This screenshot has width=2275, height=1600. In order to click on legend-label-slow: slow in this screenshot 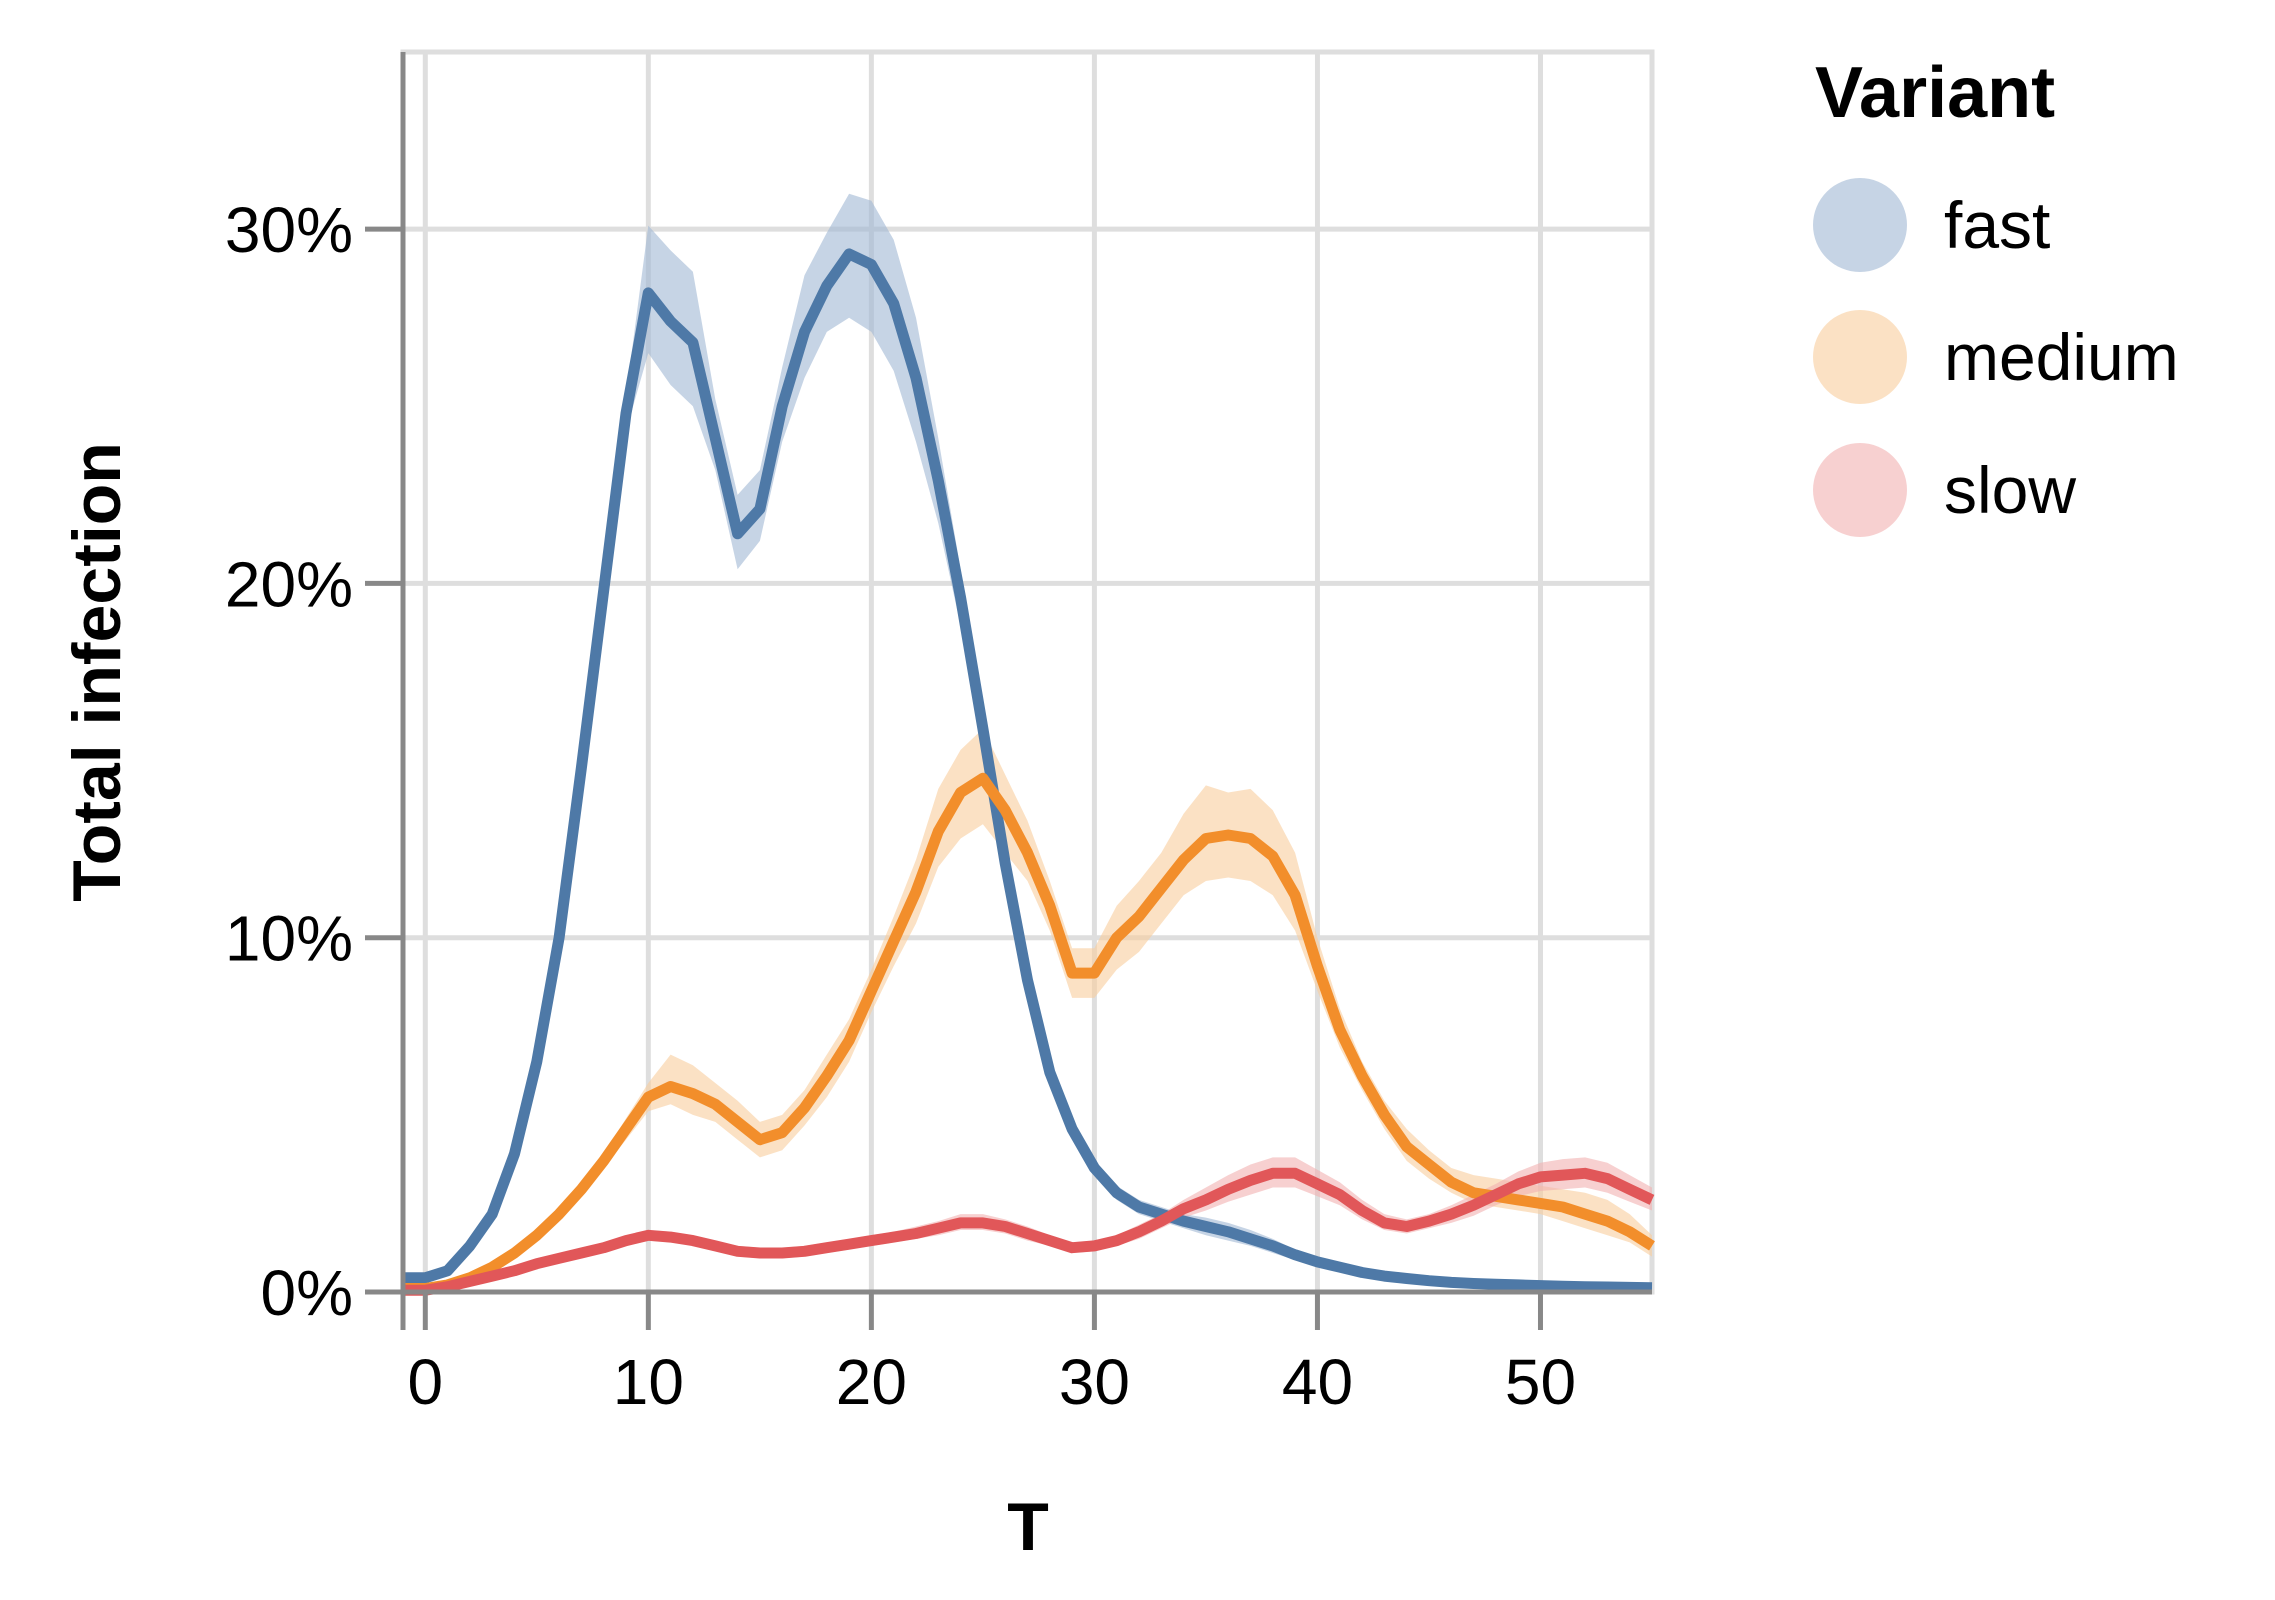, I will do `click(2010, 490)`.